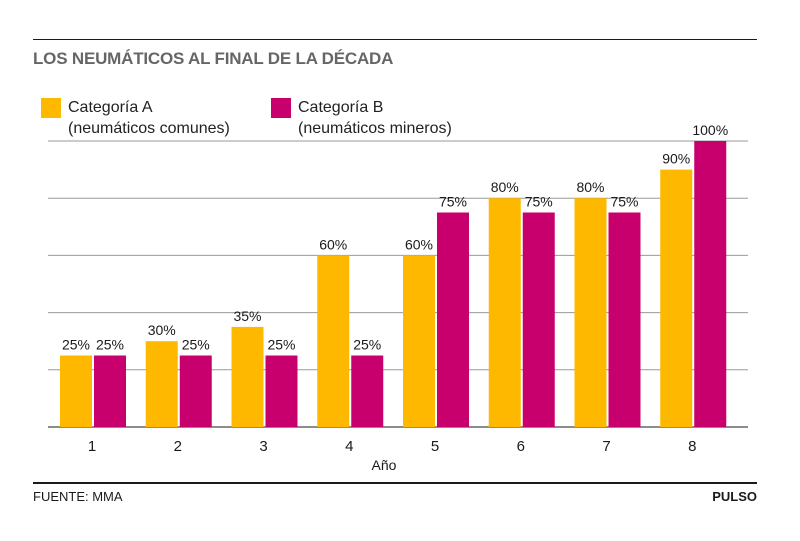 The width and height of the screenshot is (800, 541). Describe the element at coordinates (375, 118) in the screenshot. I see `legend-label-b: Categoría B (neumáticos mineros)` at that location.